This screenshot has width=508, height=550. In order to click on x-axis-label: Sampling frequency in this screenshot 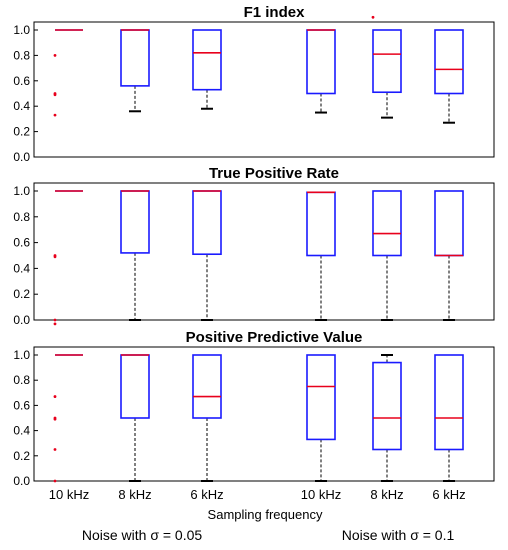, I will do `click(265, 514)`.